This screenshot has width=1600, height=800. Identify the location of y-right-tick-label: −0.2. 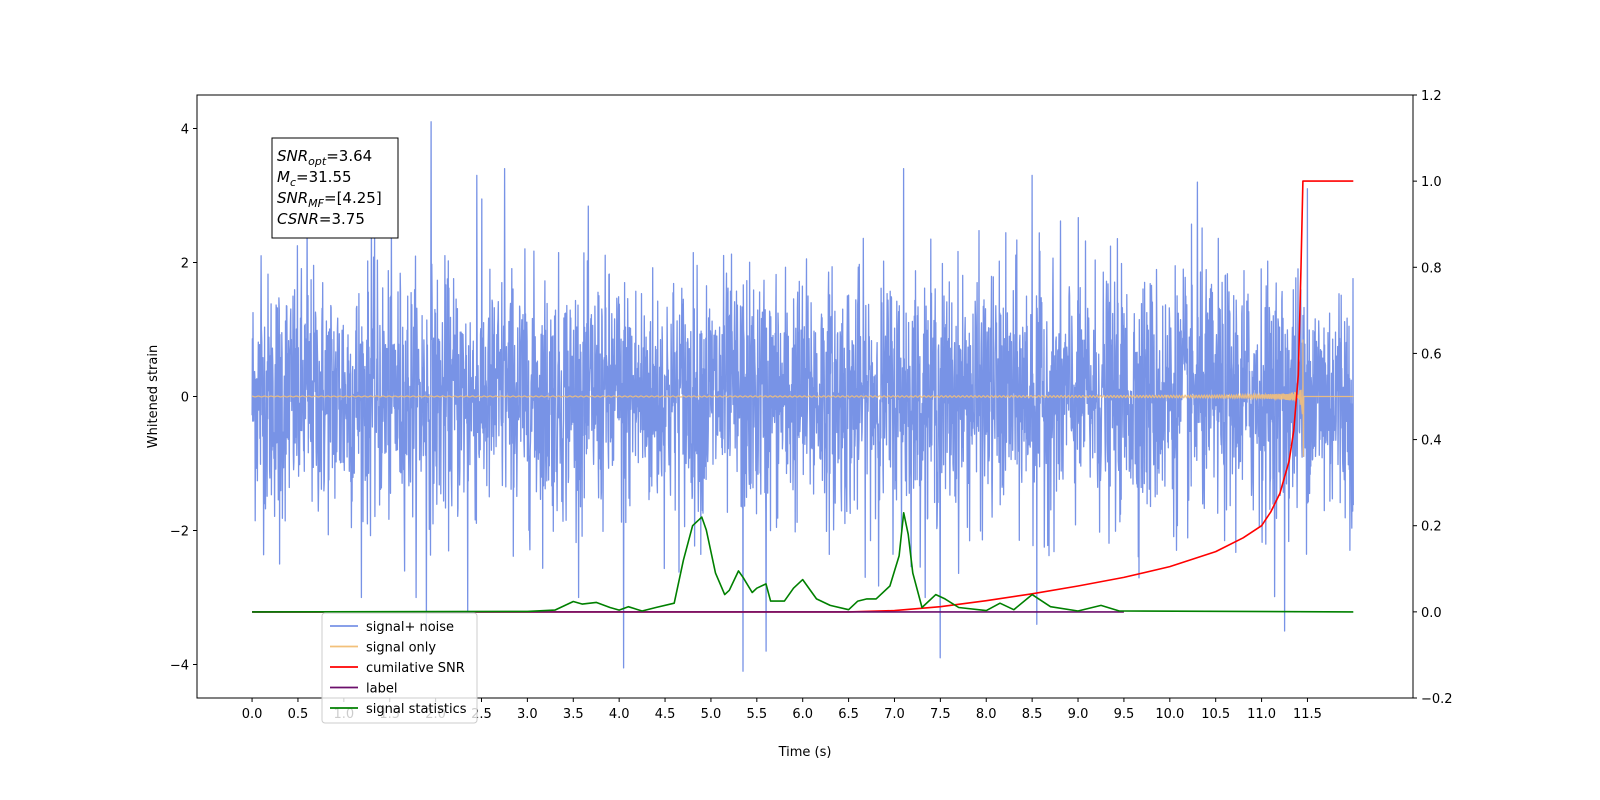
(1437, 699).